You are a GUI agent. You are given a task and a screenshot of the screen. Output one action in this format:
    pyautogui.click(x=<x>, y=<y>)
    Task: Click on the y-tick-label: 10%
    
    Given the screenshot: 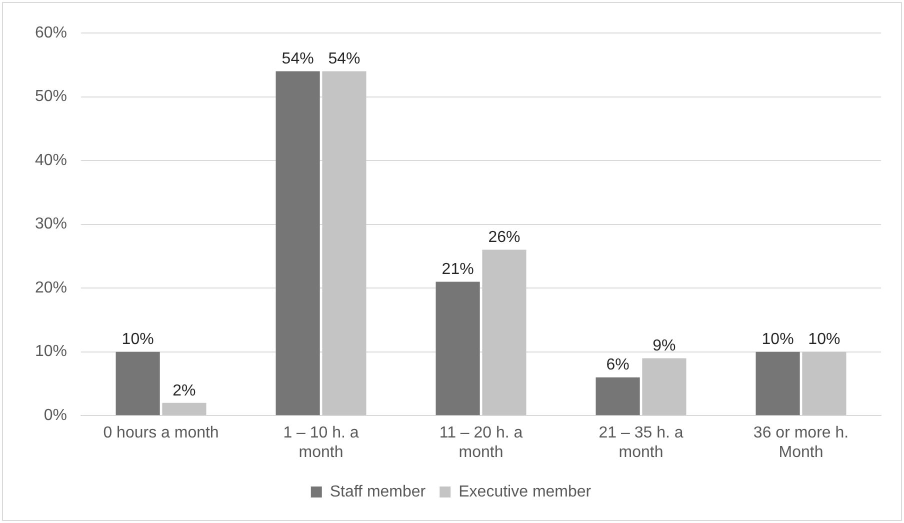 What is the action you would take?
    pyautogui.click(x=51, y=351)
    